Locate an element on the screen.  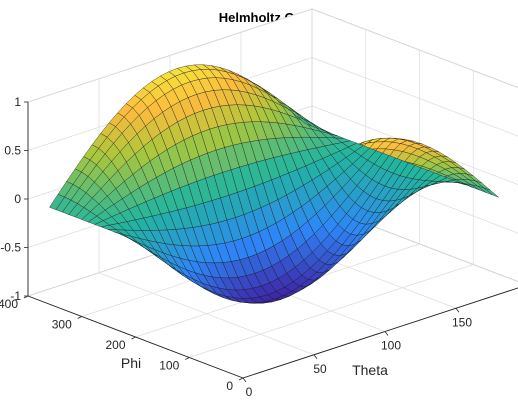
x-tick-label: 100 is located at coordinates (391, 346).